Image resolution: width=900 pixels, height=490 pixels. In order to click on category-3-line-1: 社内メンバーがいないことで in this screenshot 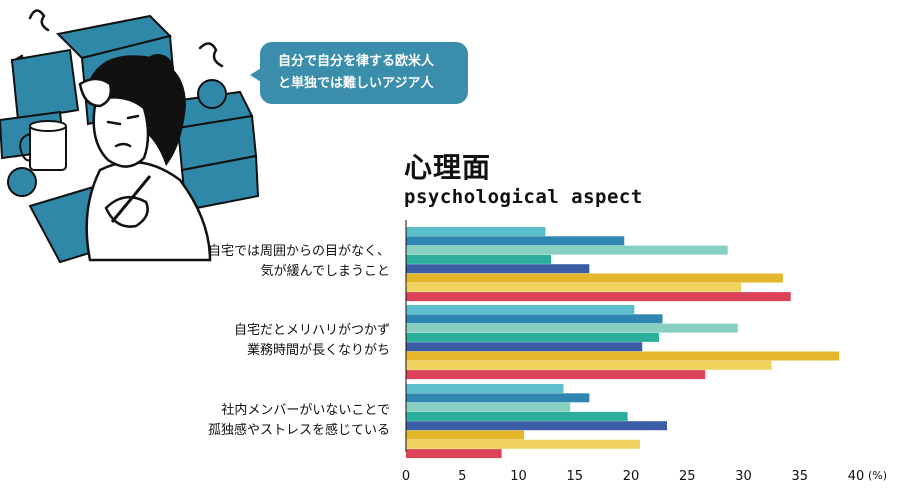, I will do `click(305, 410)`.